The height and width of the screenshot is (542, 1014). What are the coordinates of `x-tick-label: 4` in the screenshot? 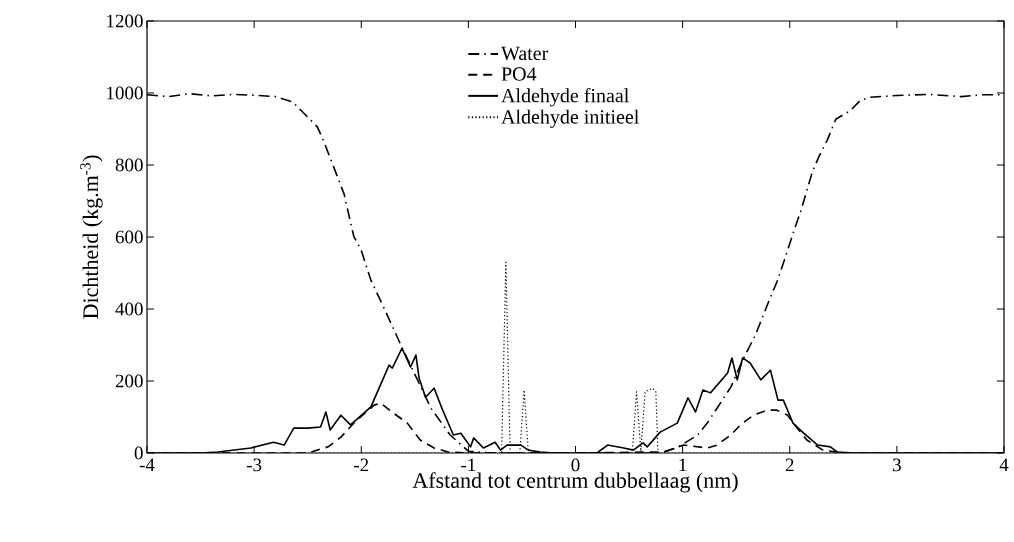 It's located at (1004, 465).